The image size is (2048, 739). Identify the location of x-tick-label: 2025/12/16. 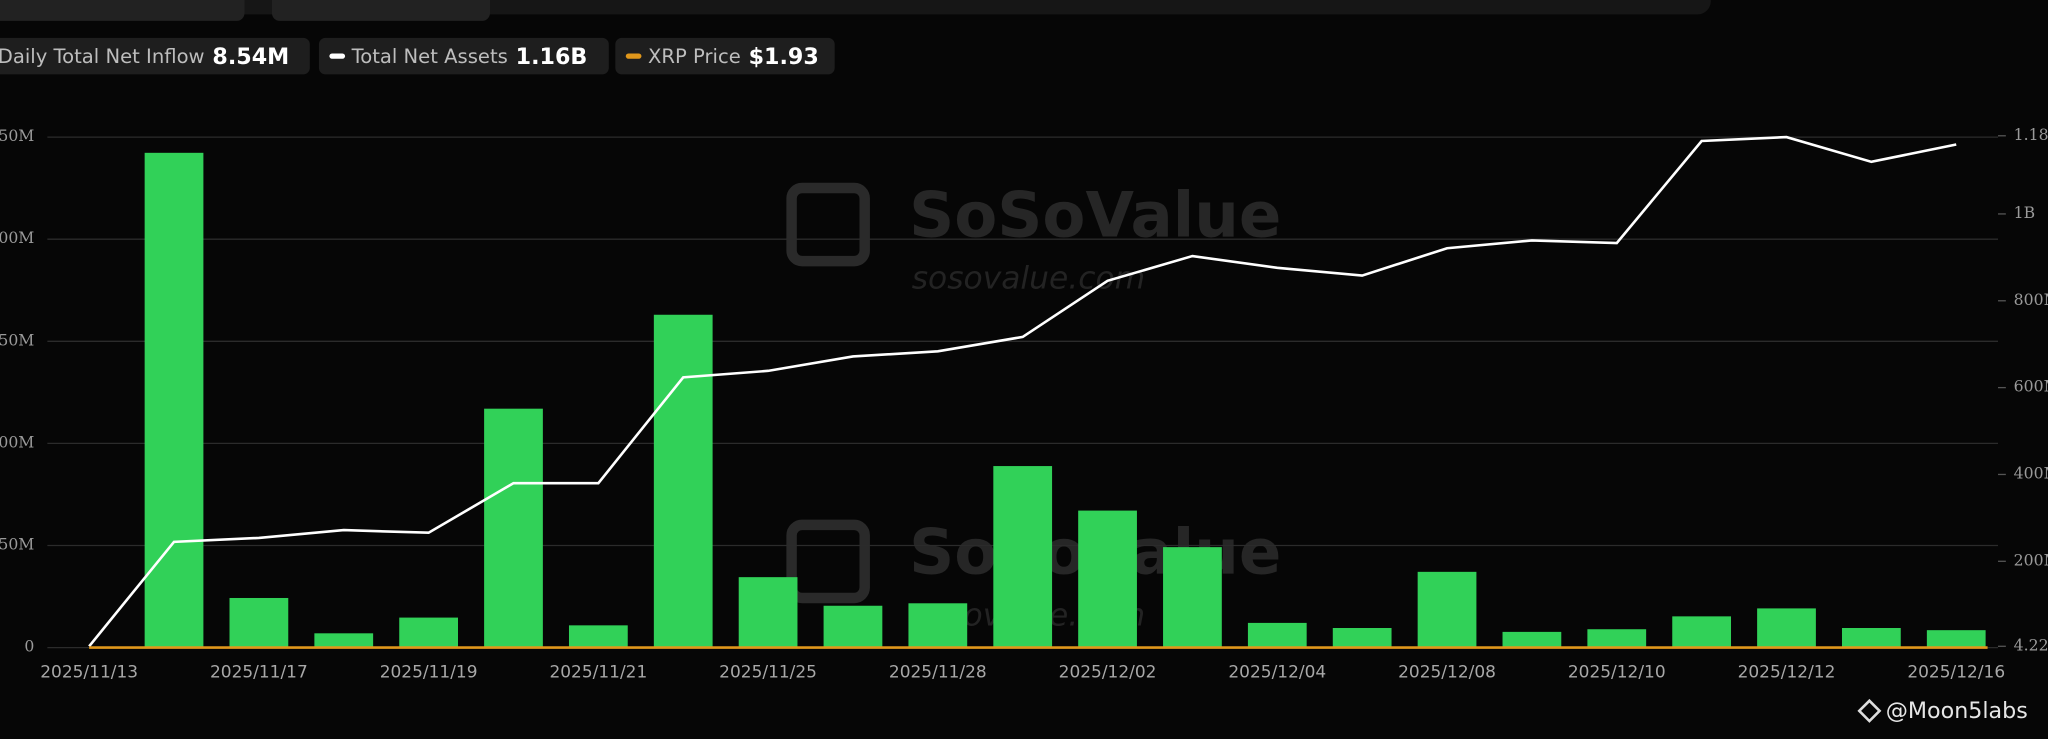
(1956, 672).